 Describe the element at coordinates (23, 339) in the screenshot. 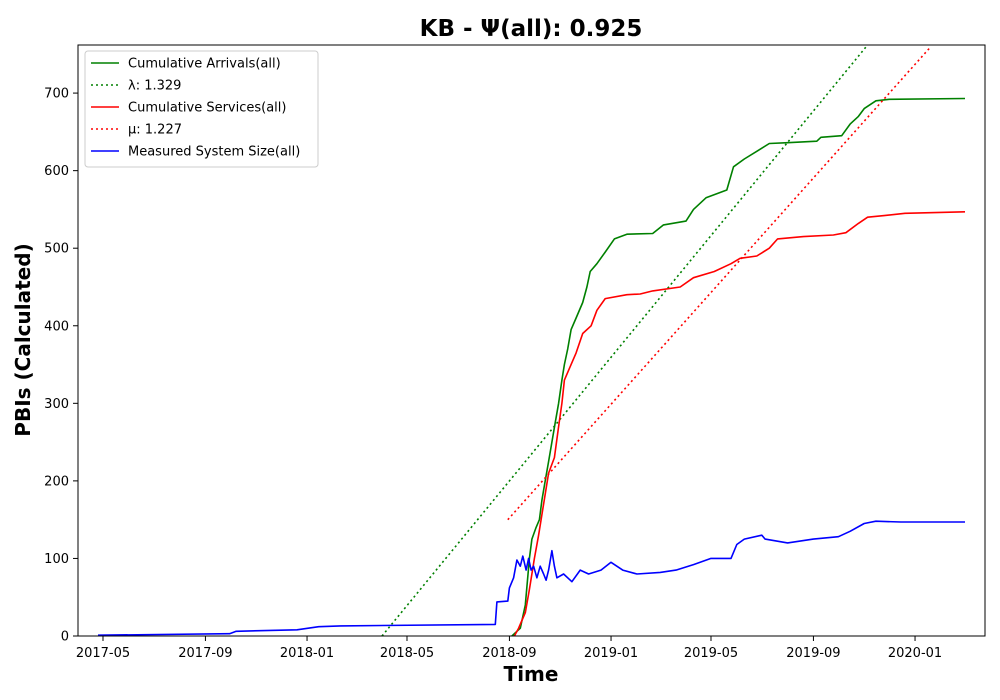

I see `y-axis-title: PBIs (Calculated)` at that location.